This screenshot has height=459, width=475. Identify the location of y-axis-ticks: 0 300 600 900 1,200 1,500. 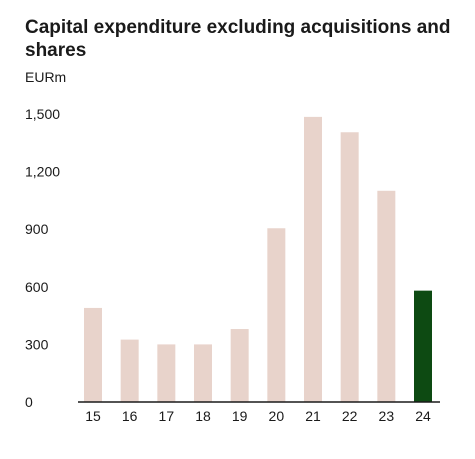
(42, 258).